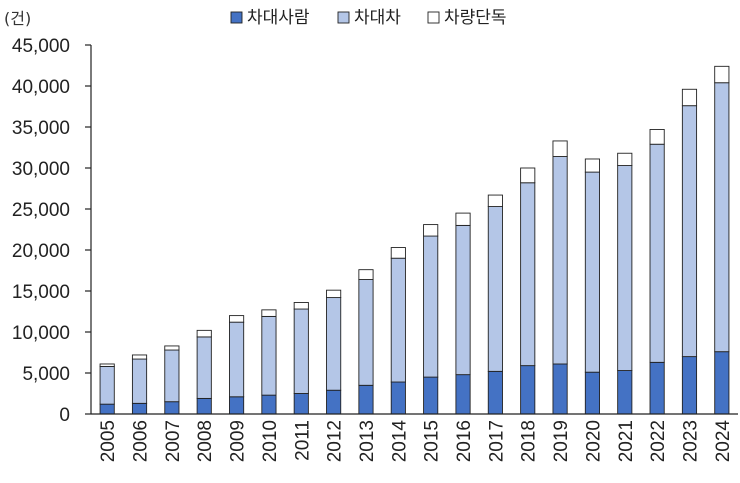 The height and width of the screenshot is (483, 740). Describe the element at coordinates (238, 441) in the screenshot. I see `x-tick-label: 2009` at that location.